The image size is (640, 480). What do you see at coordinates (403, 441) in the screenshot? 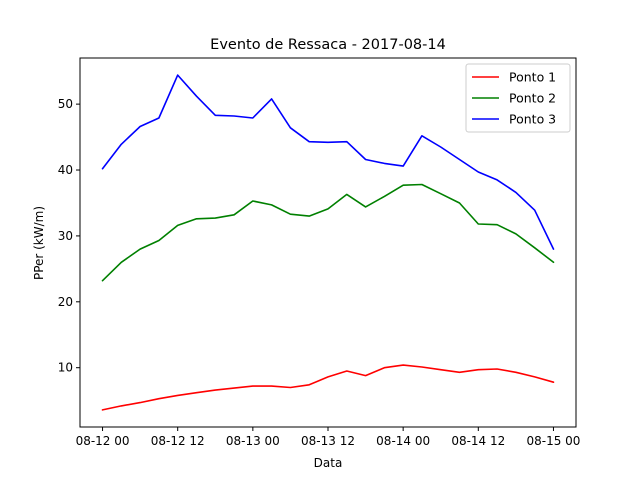
I see `x-tick-label: 08-14 00` at bounding box center [403, 441].